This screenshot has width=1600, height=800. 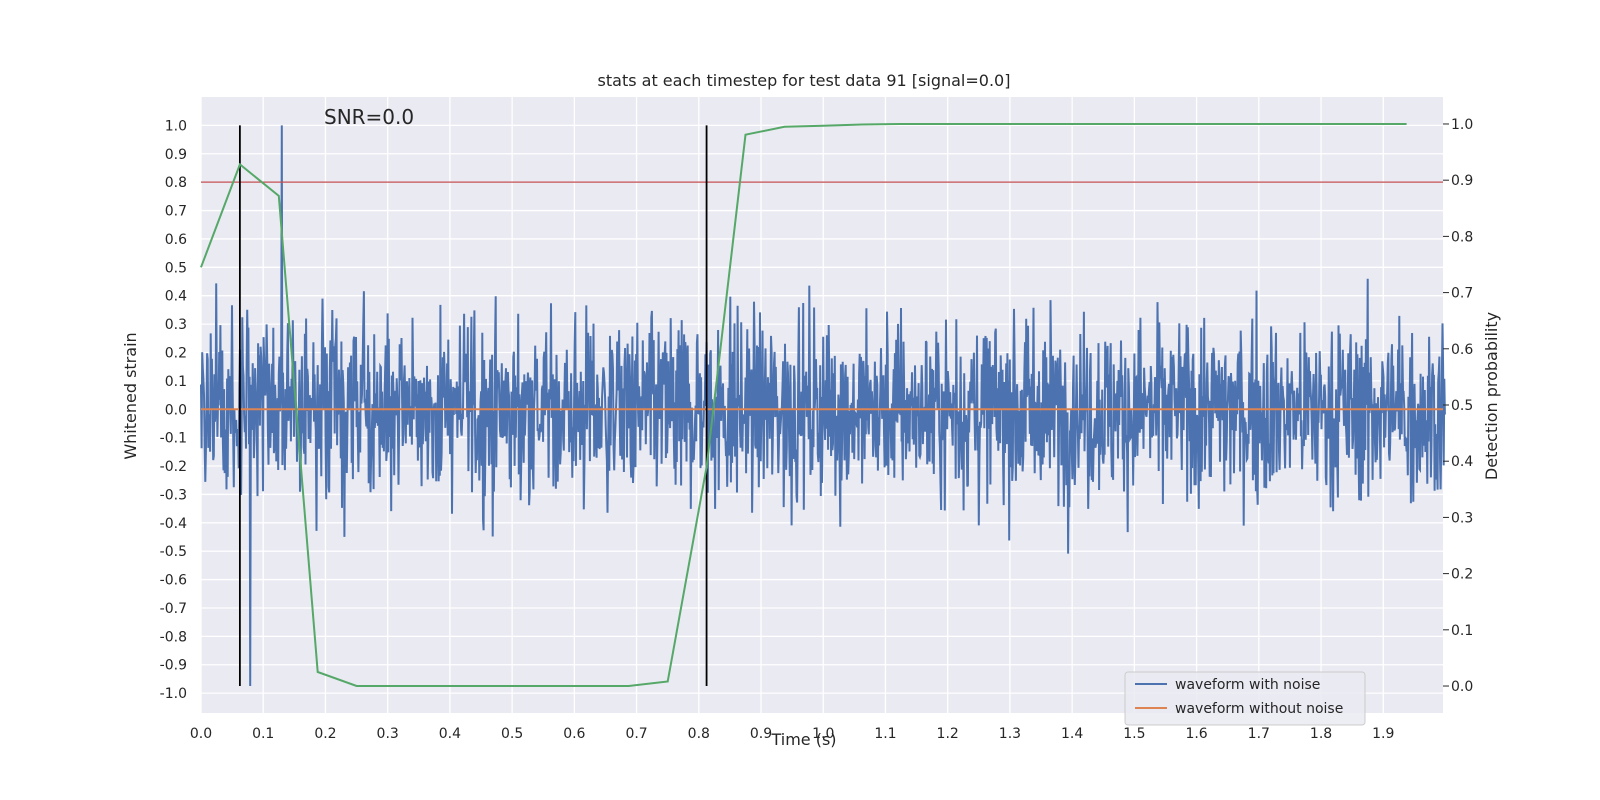 I want to click on snr-annotation: SNR=0.0, so click(x=369, y=117).